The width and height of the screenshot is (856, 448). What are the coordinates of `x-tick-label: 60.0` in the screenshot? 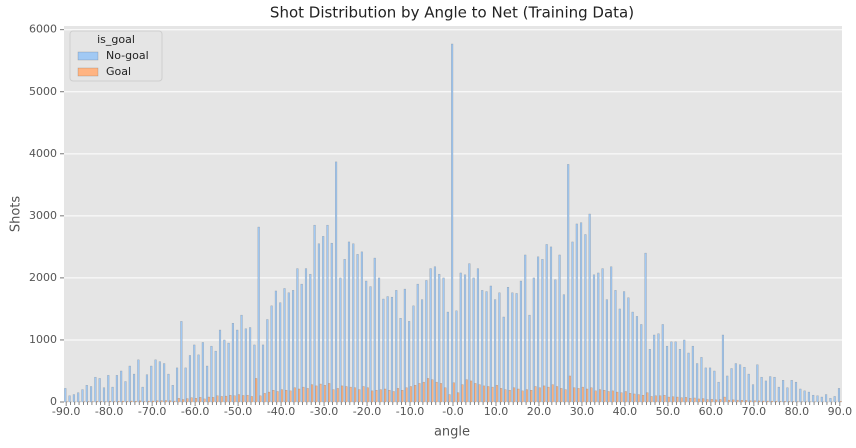 It's located at (711, 411).